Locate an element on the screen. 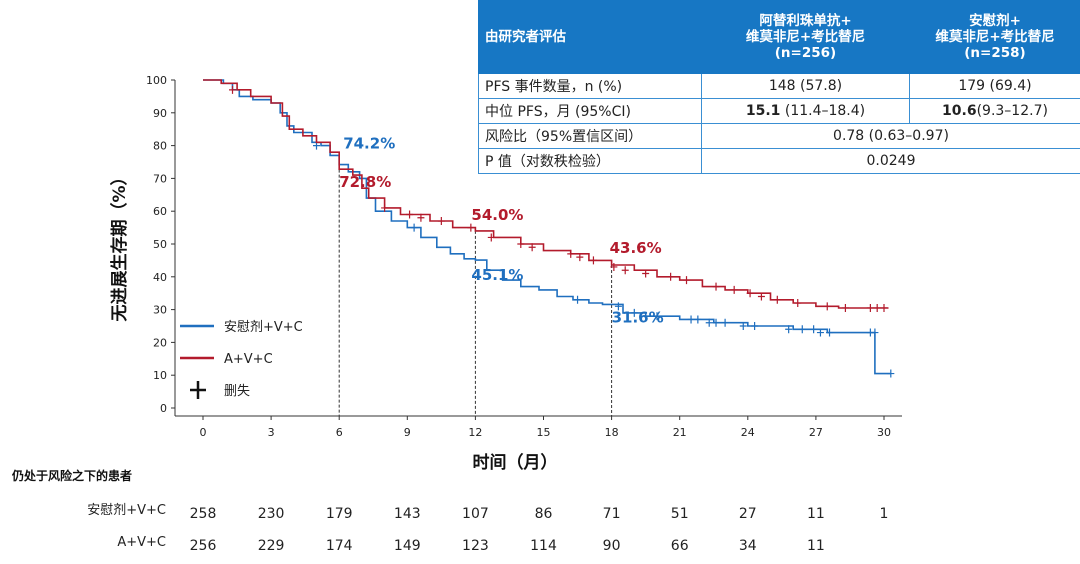 The image size is (1080, 564). table-header-atezo-line2: 维莫非尼+考比替尼 is located at coordinates (805, 37).